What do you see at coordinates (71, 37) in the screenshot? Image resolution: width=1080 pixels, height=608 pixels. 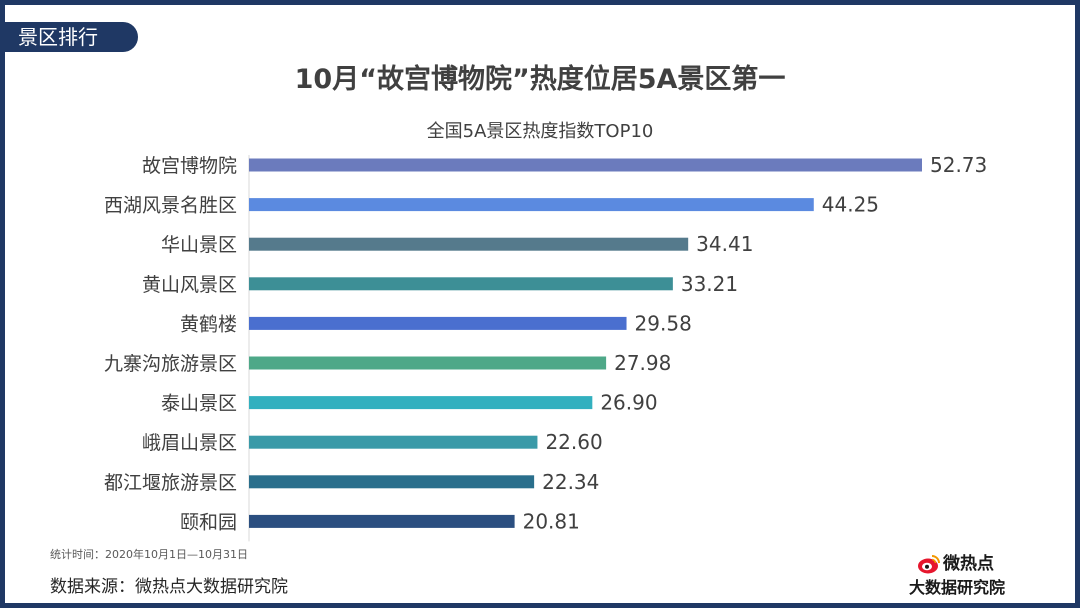 I see `section-tag: 景区排行` at bounding box center [71, 37].